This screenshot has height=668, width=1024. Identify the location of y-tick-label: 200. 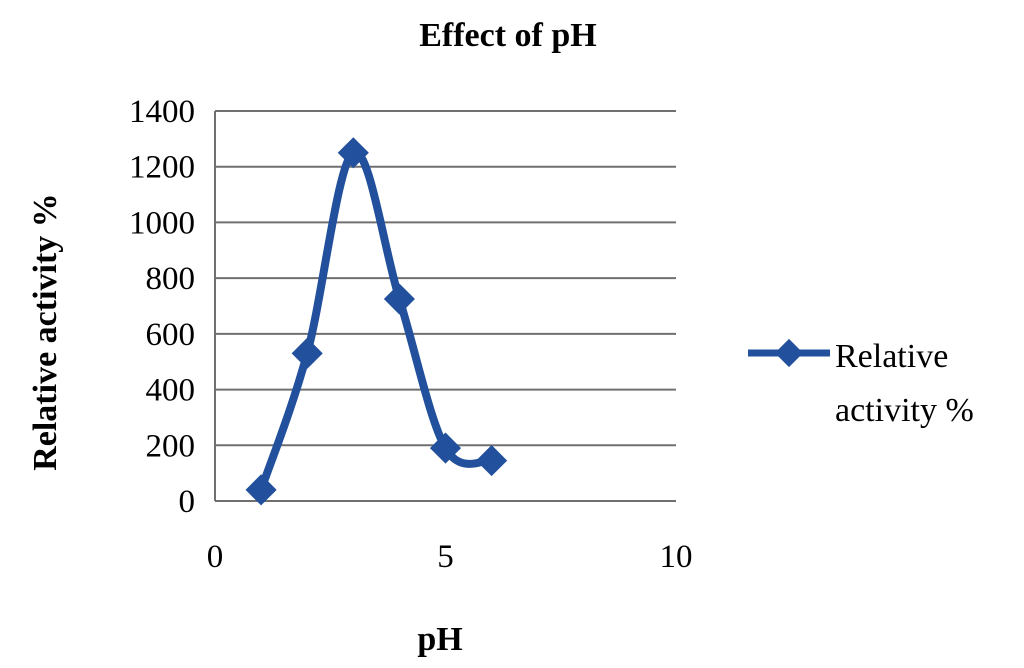
(171, 446).